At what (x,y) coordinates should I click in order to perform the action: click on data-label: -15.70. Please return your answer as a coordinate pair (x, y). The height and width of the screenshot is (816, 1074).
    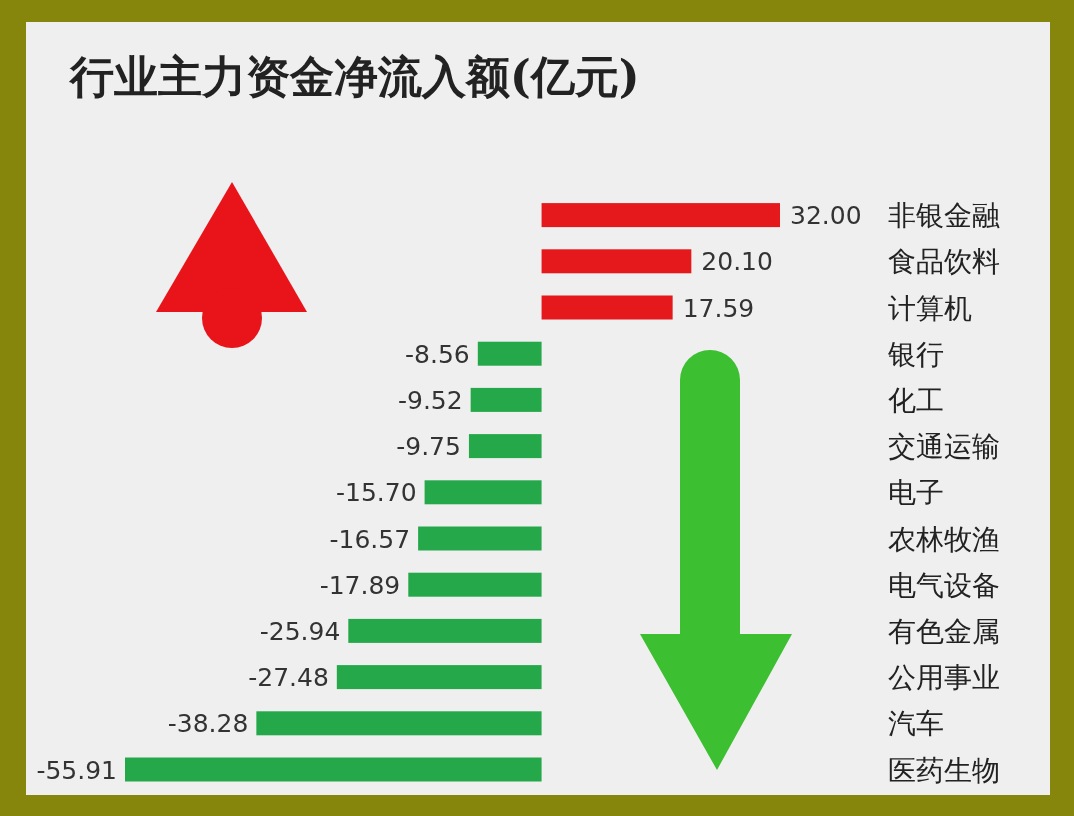
    Looking at the image, I should click on (376, 493).